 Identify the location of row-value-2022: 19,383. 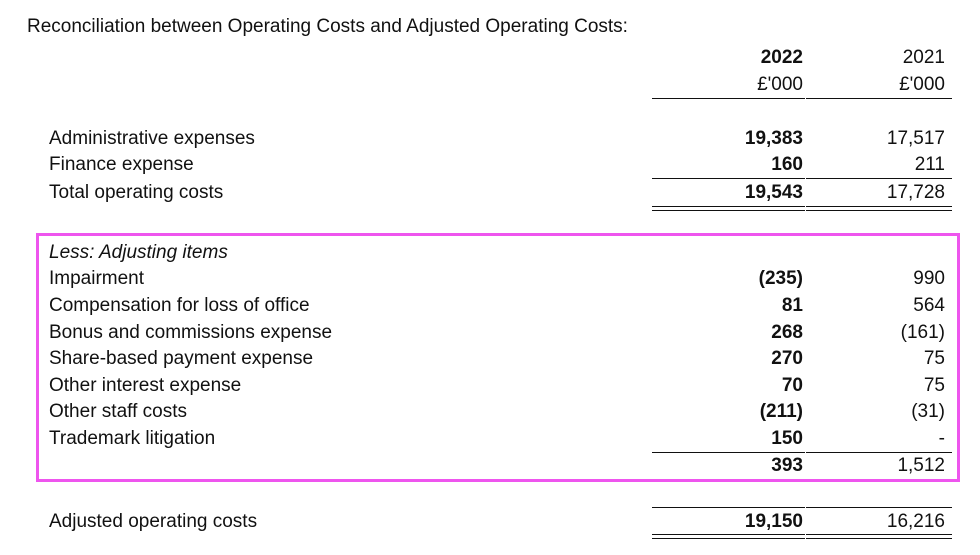
(773, 138).